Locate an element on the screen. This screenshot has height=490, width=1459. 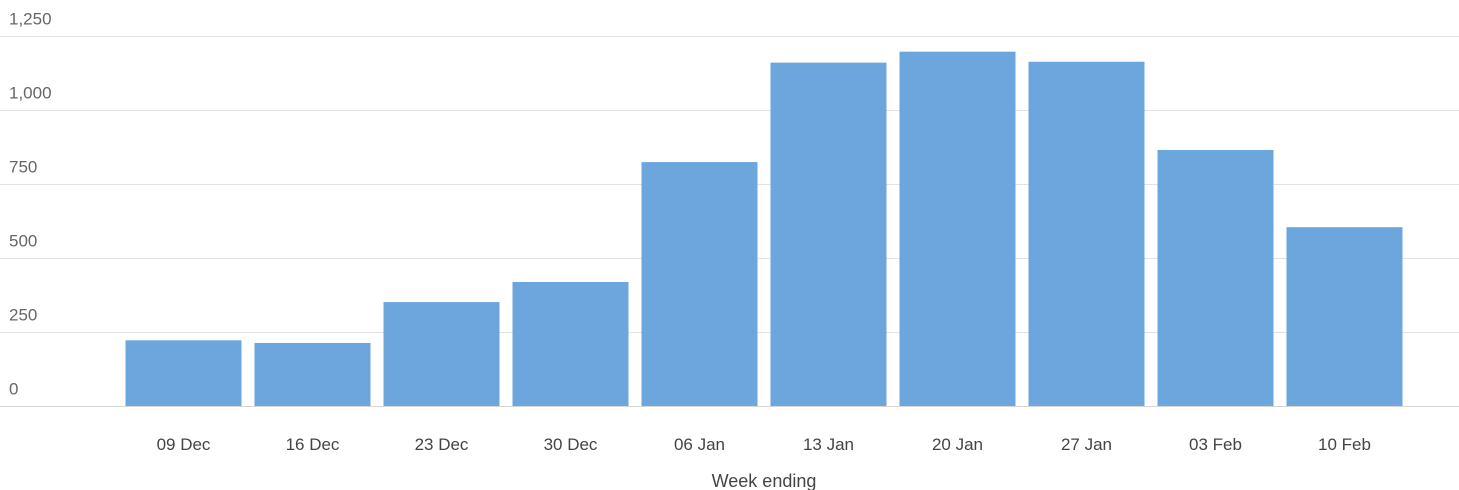
x-tick-label: 10 Feb is located at coordinates (1344, 444).